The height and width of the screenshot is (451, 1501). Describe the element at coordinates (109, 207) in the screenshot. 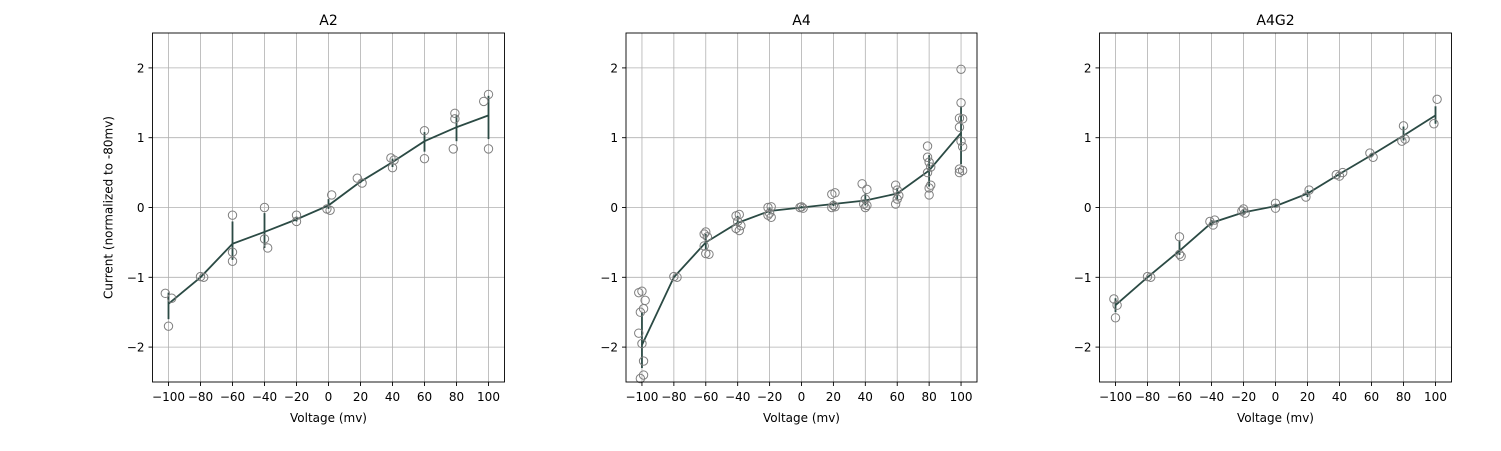

I see `y-axis-label: Current (normalized to -80mv)` at that location.